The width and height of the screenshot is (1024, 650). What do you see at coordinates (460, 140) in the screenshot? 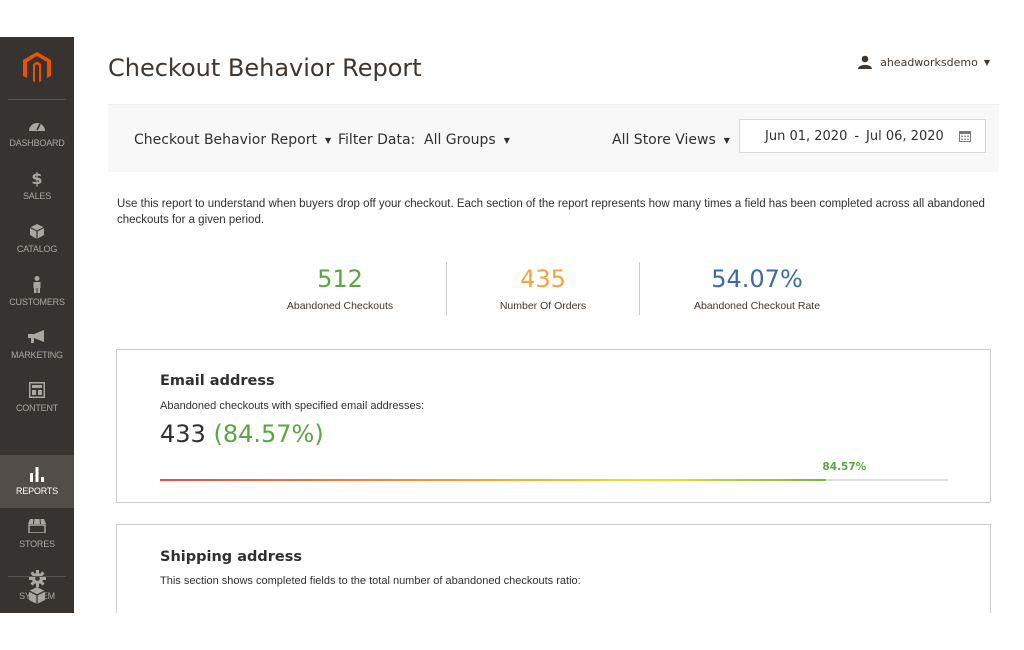
I see `customer-group-value: All Groups` at bounding box center [460, 140].